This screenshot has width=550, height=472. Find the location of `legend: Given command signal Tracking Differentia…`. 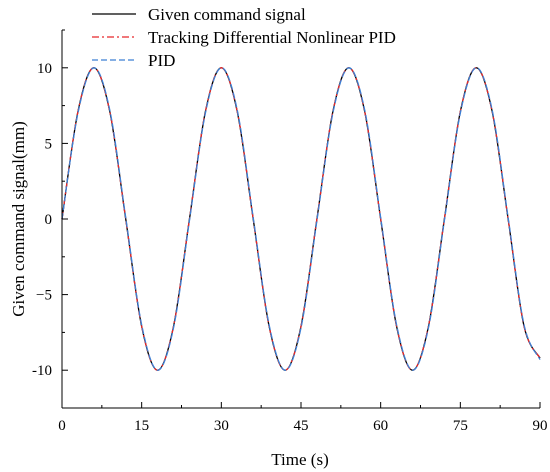

legend: Given command signal Tracking Differentia… is located at coordinates (244, 37).